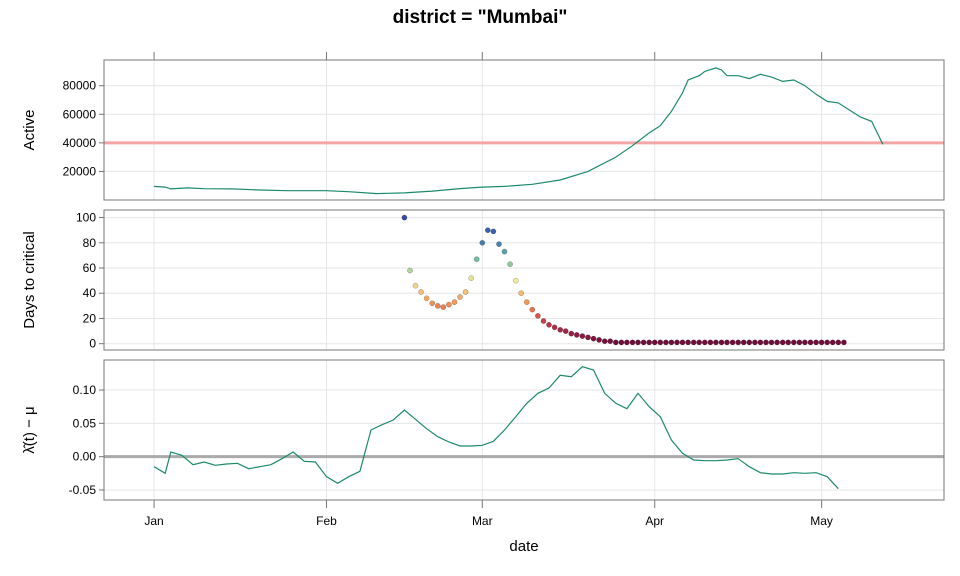 Image resolution: width=960 pixels, height=576 pixels. I want to click on y-tick-label: 80000, so click(80, 86).